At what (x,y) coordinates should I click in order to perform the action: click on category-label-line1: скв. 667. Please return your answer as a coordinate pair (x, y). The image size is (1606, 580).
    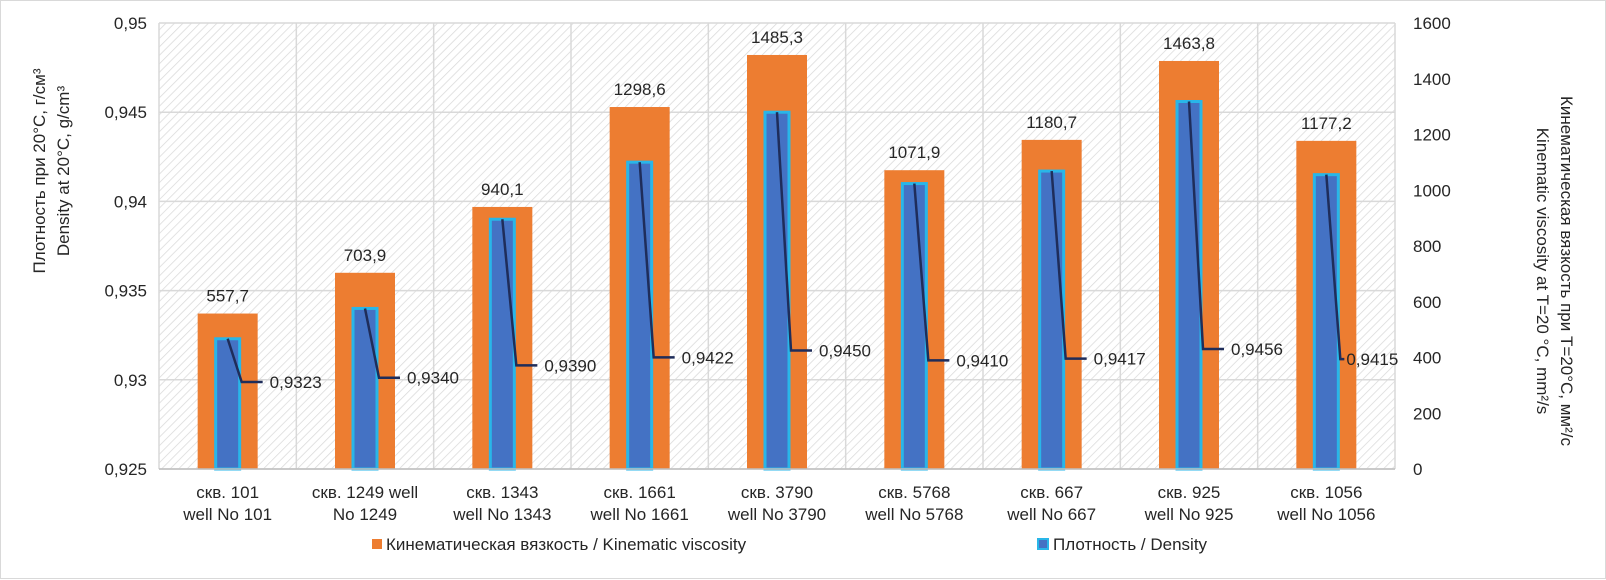
    Looking at the image, I should click on (1051, 492).